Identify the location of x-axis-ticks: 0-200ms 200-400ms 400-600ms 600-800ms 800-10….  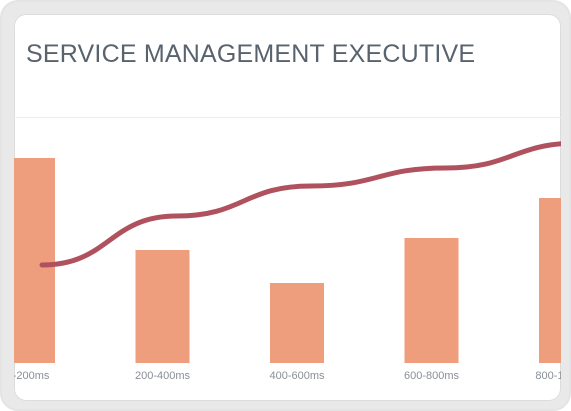
(287, 376).